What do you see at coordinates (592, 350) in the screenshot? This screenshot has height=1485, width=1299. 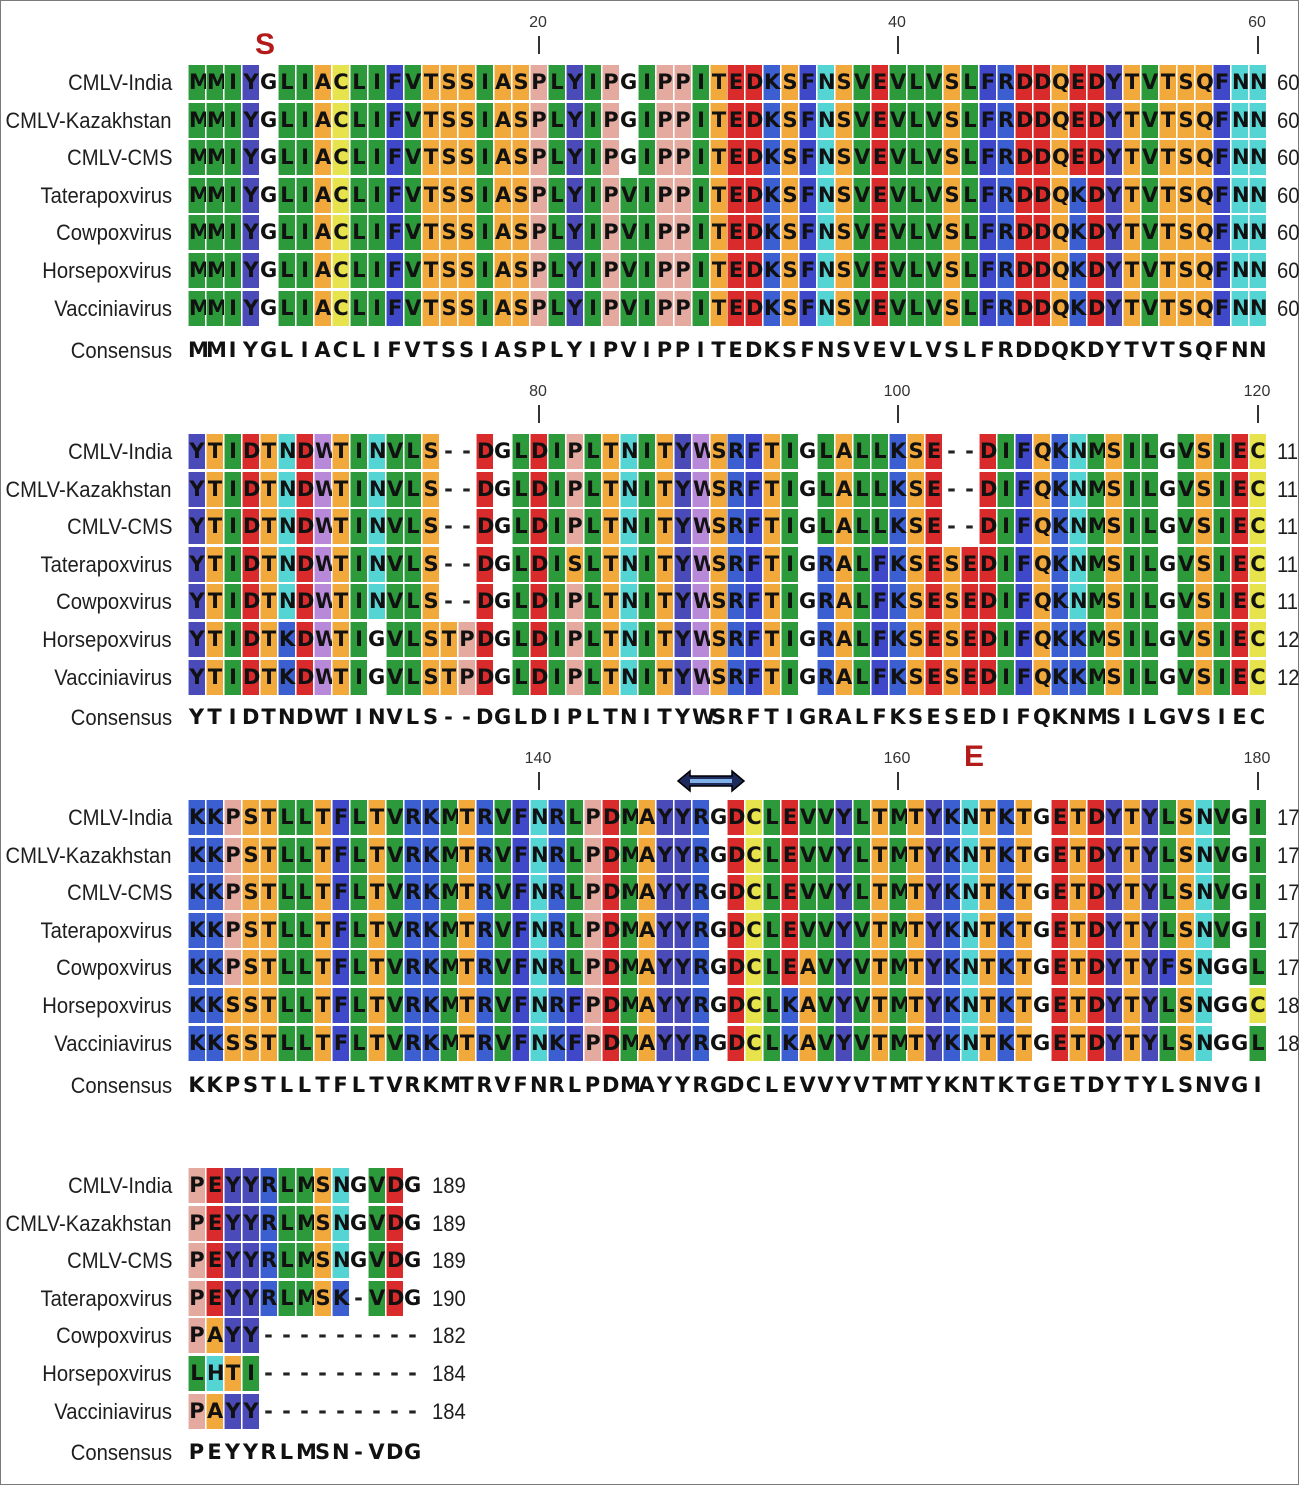 I see `consensus-residue: I` at bounding box center [592, 350].